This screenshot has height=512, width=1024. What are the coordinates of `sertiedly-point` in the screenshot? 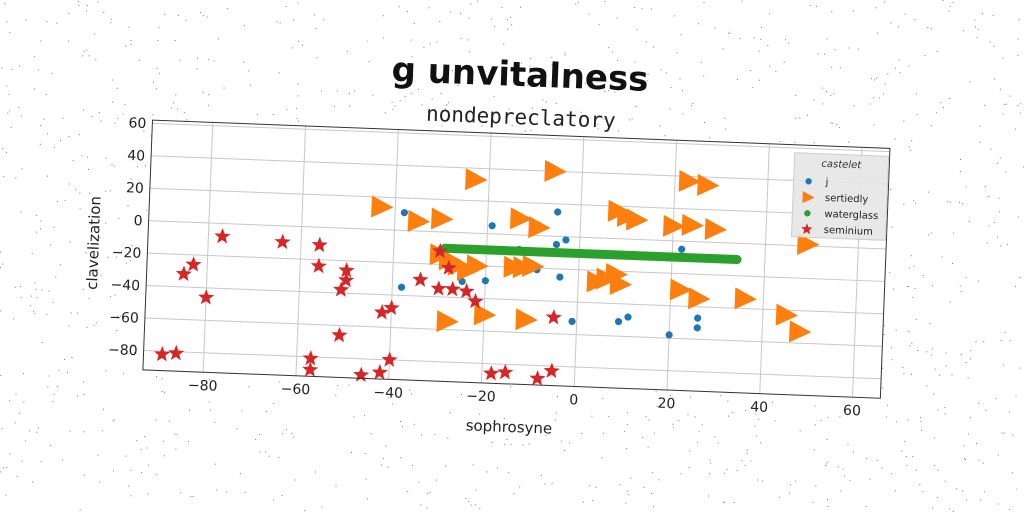 It's located at (800, 331).